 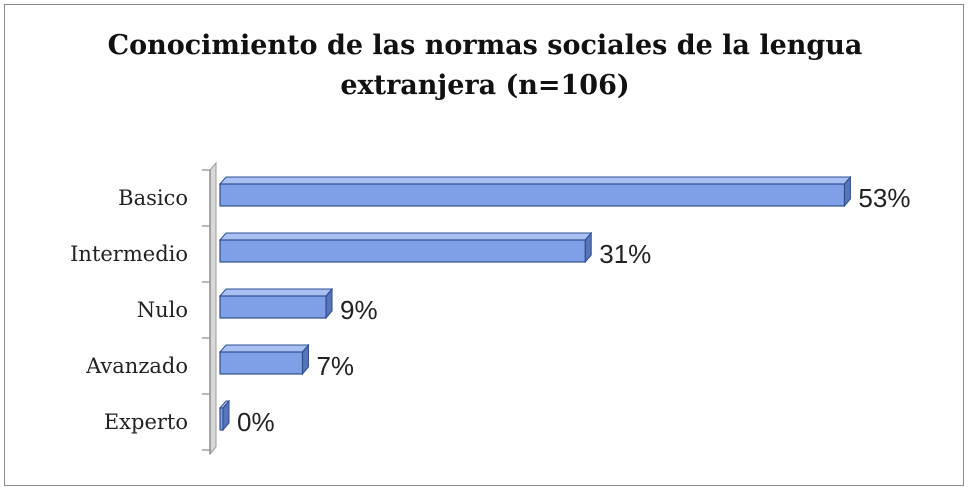 I want to click on bar-intermedio, so click(x=405, y=247).